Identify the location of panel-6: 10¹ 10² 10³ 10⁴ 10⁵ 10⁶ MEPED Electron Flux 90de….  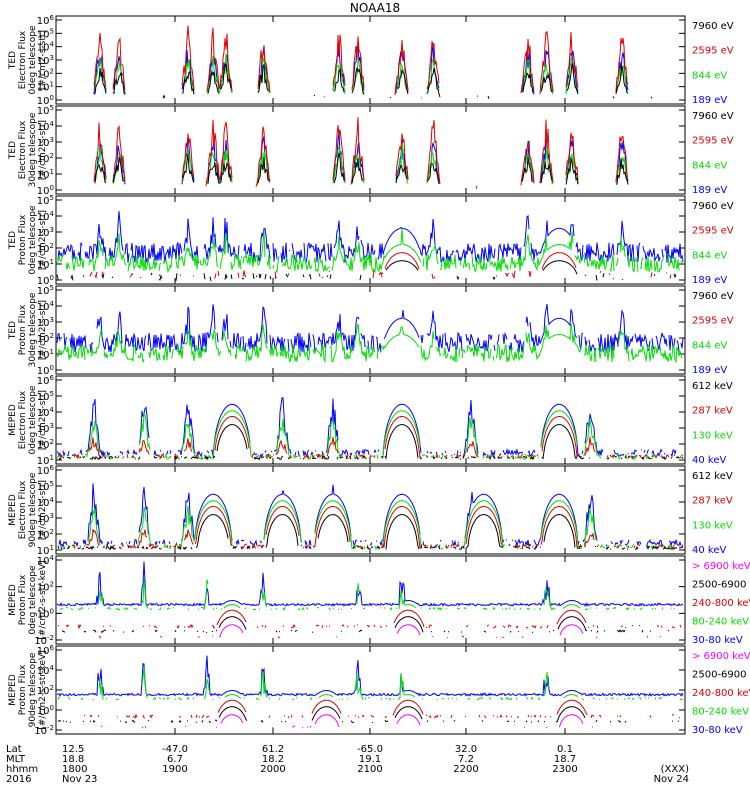
(370, 510).